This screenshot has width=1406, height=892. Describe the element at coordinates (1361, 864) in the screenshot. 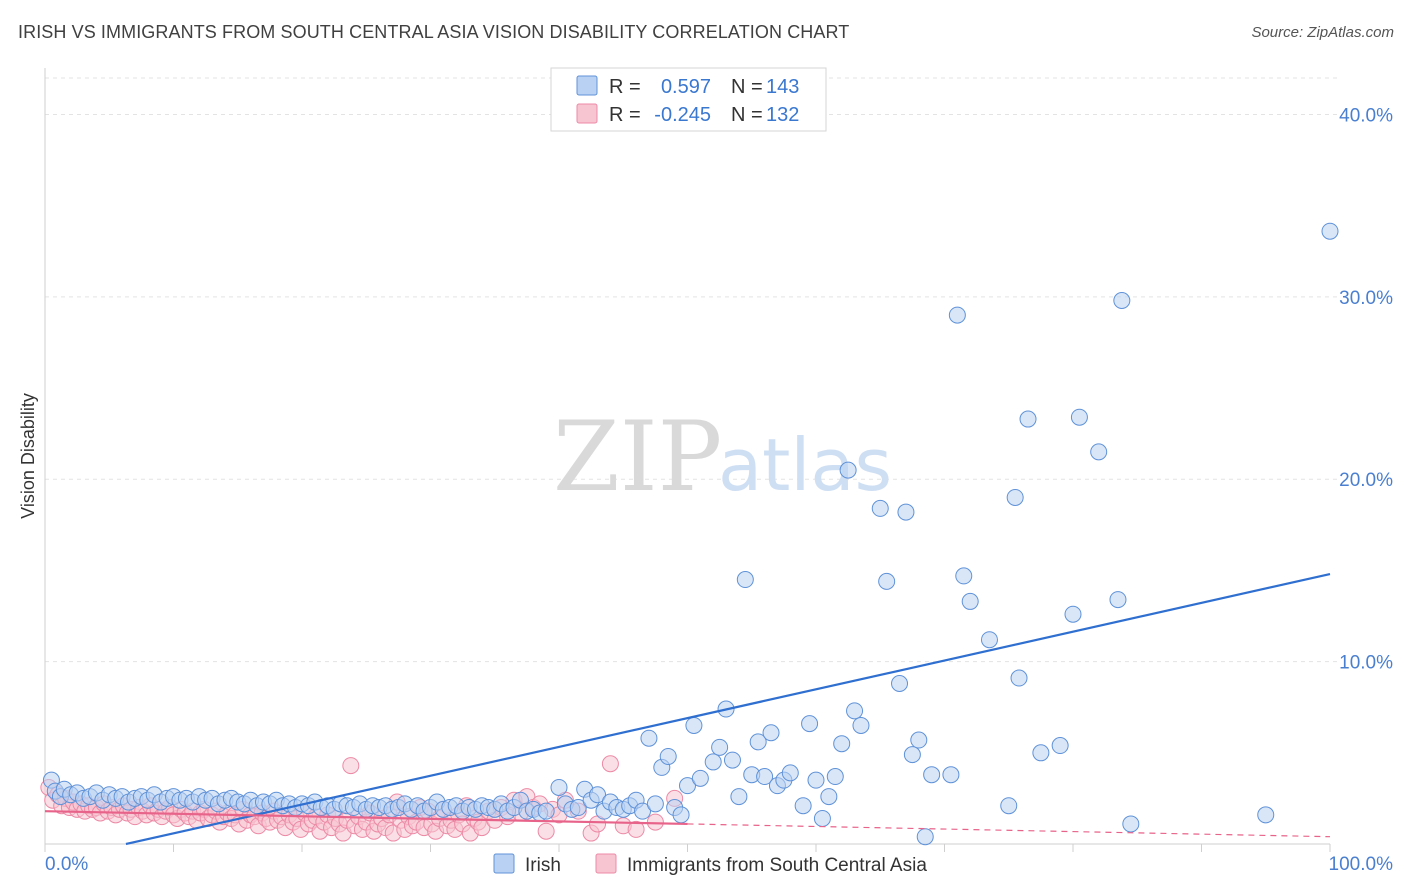

I see `x-tick-label-1: 100.0%` at that location.